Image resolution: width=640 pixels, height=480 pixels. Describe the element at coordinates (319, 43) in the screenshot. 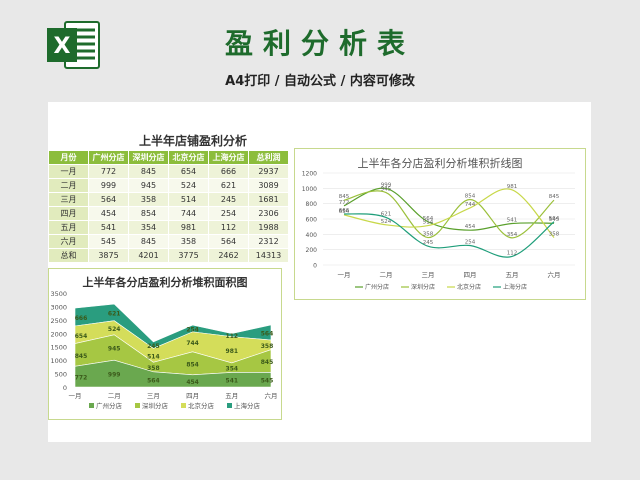

I see `page-title: 盈利分析表` at that location.